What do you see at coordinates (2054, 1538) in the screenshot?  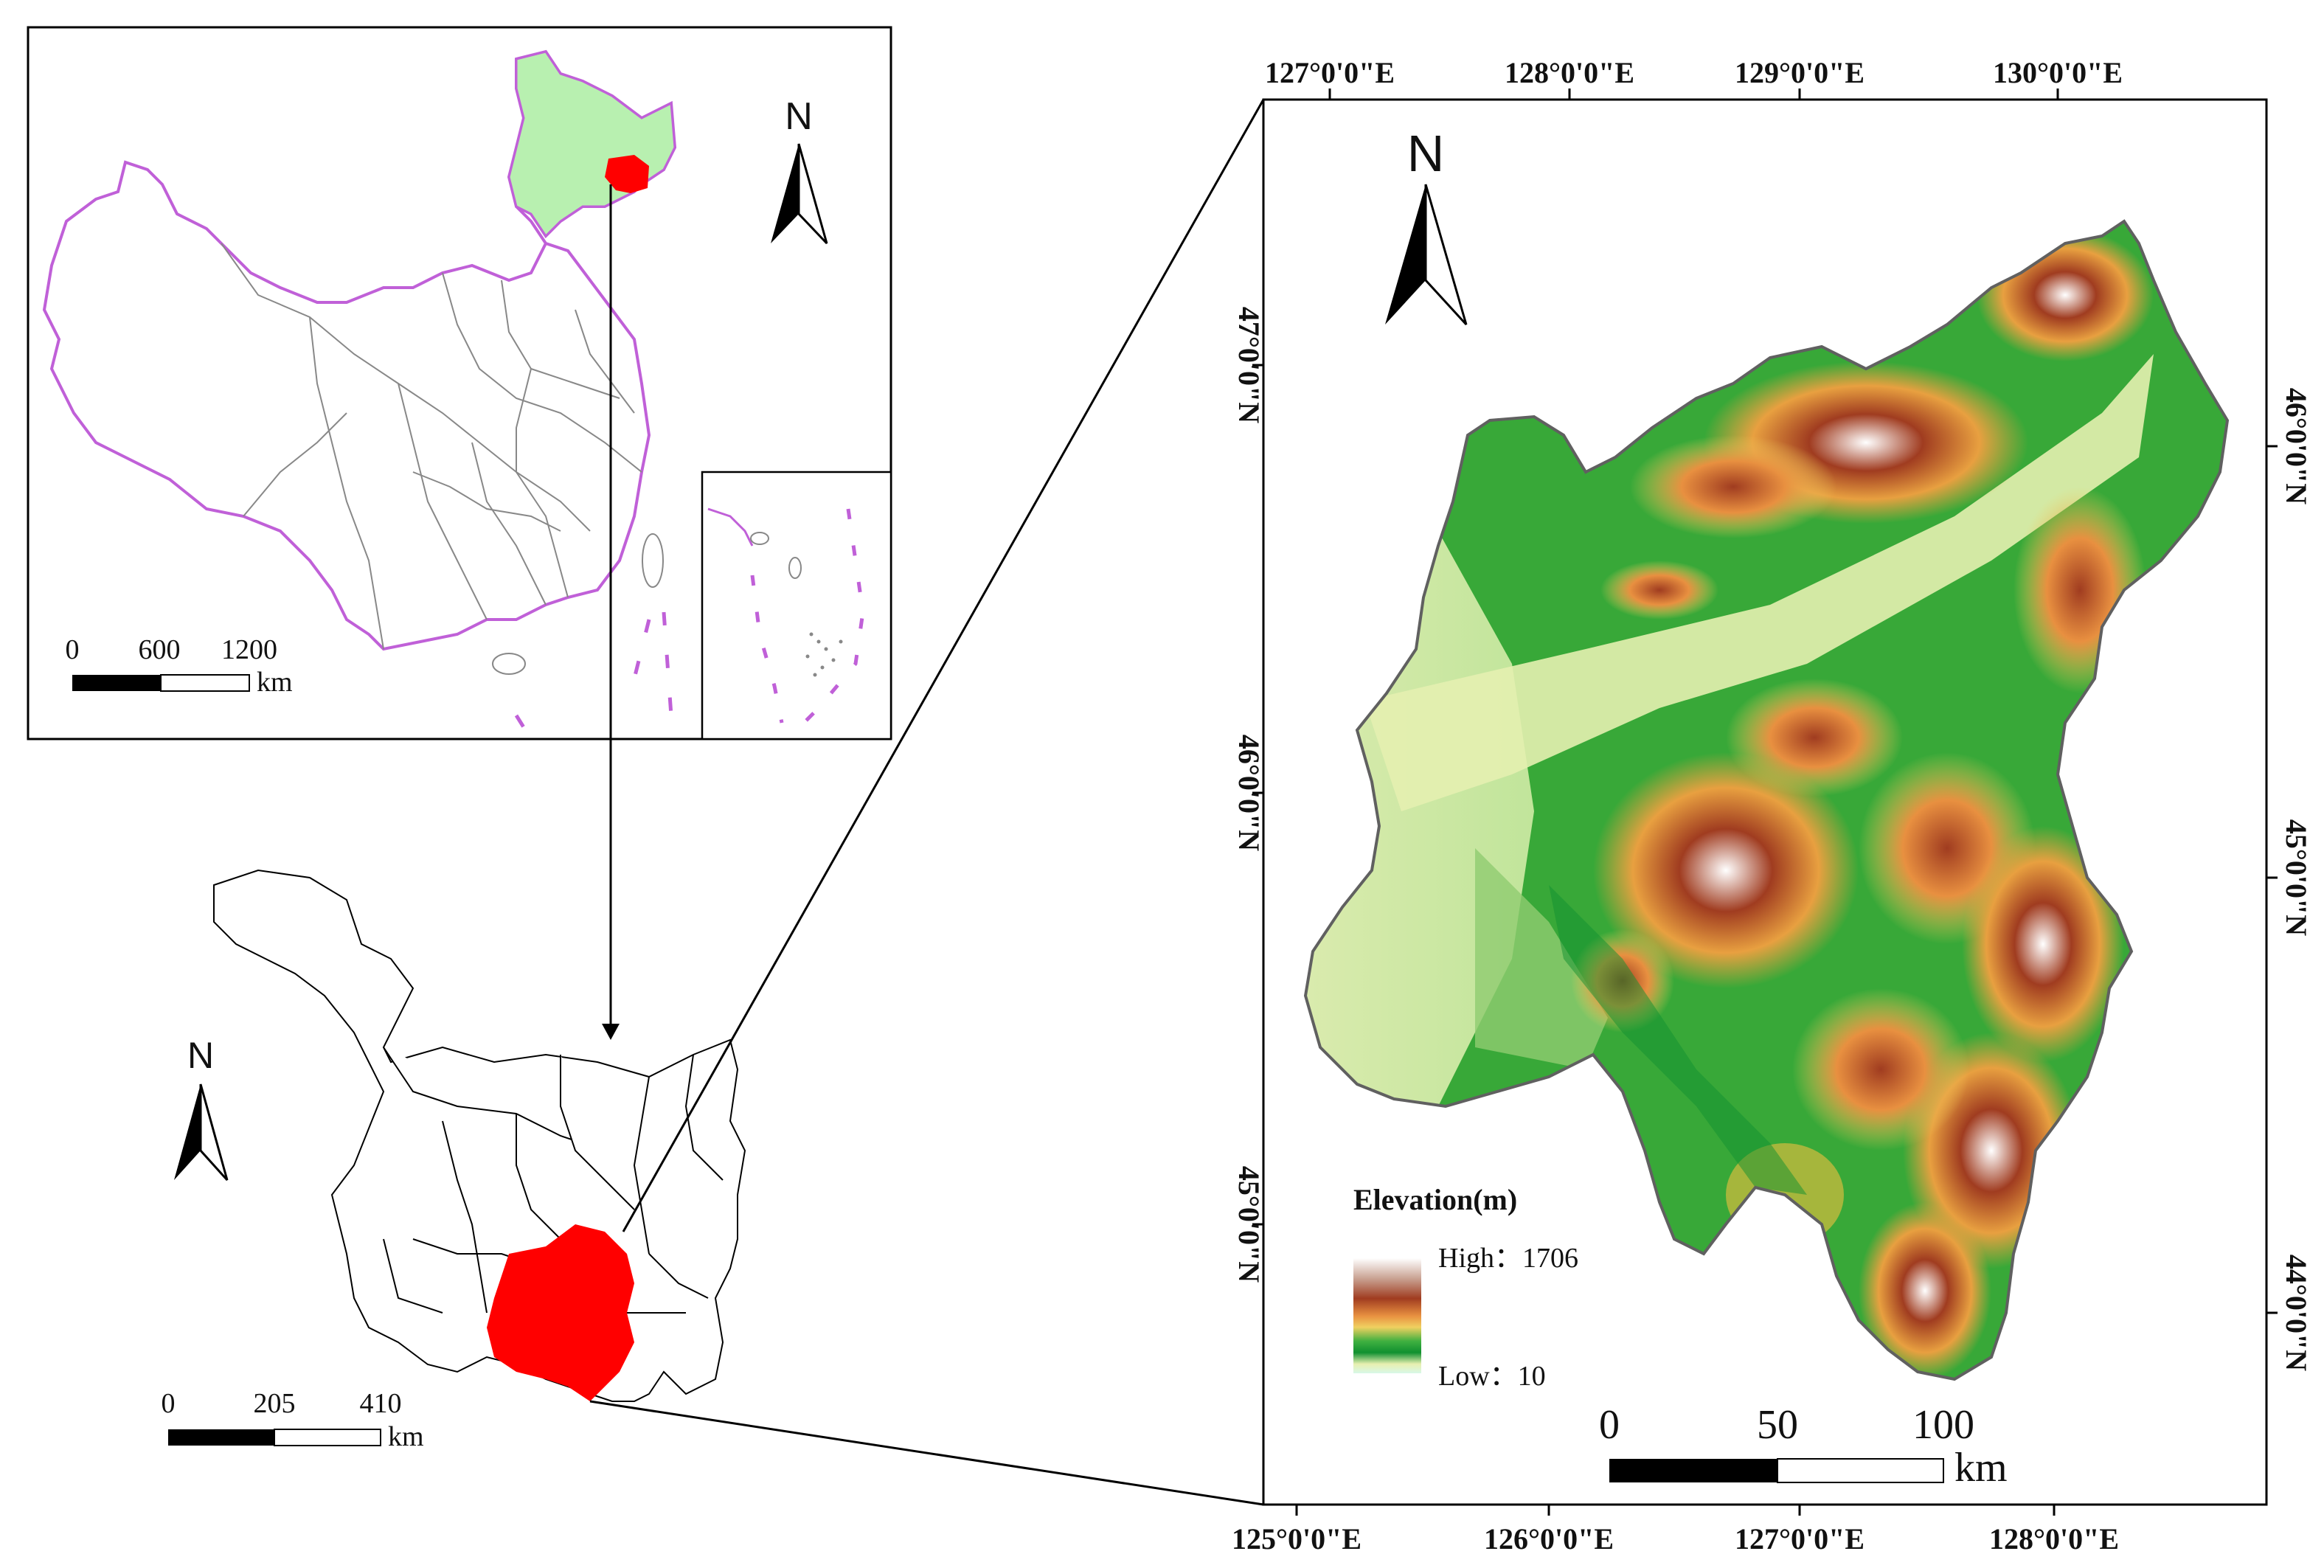 I see `bottom-lon-128: 128°0'0"E` at bounding box center [2054, 1538].